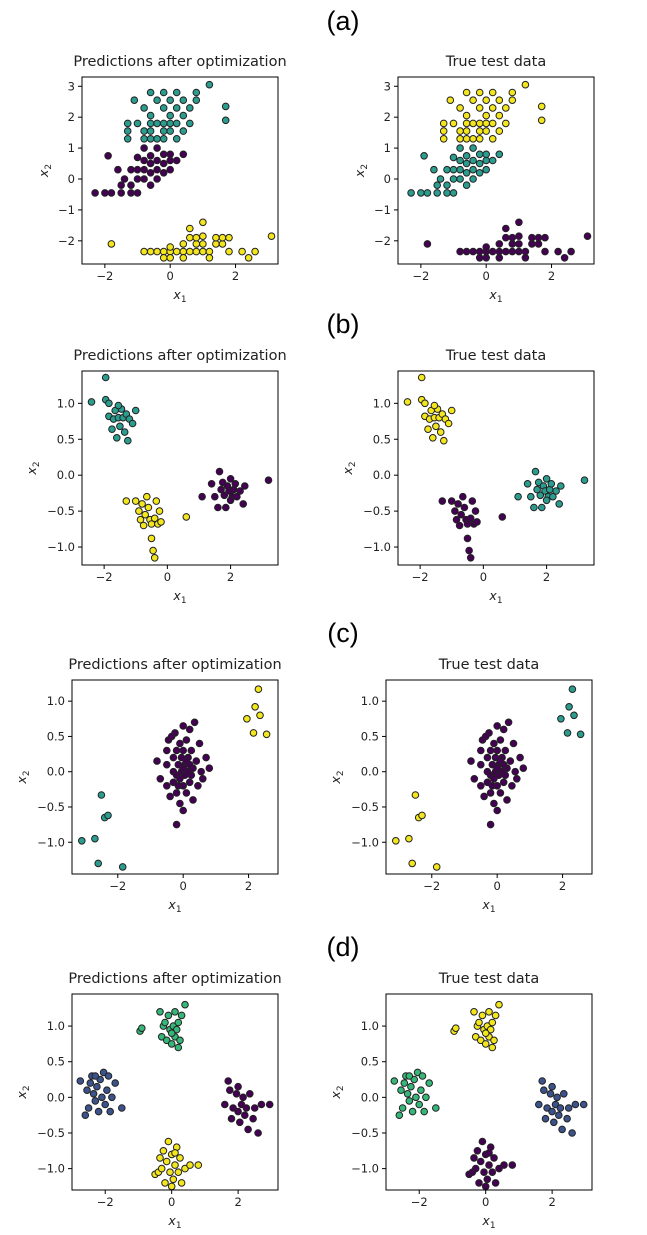 The image size is (647, 1235). What do you see at coordinates (337, 777) in the screenshot?
I see `y-axis-label: x2` at bounding box center [337, 777].